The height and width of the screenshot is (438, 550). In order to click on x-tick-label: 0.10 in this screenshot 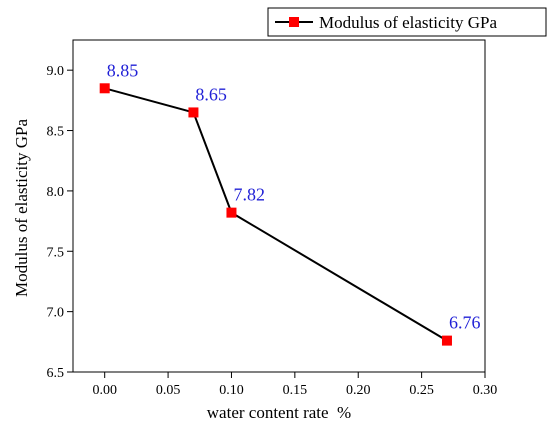, I will do `click(231, 390)`.